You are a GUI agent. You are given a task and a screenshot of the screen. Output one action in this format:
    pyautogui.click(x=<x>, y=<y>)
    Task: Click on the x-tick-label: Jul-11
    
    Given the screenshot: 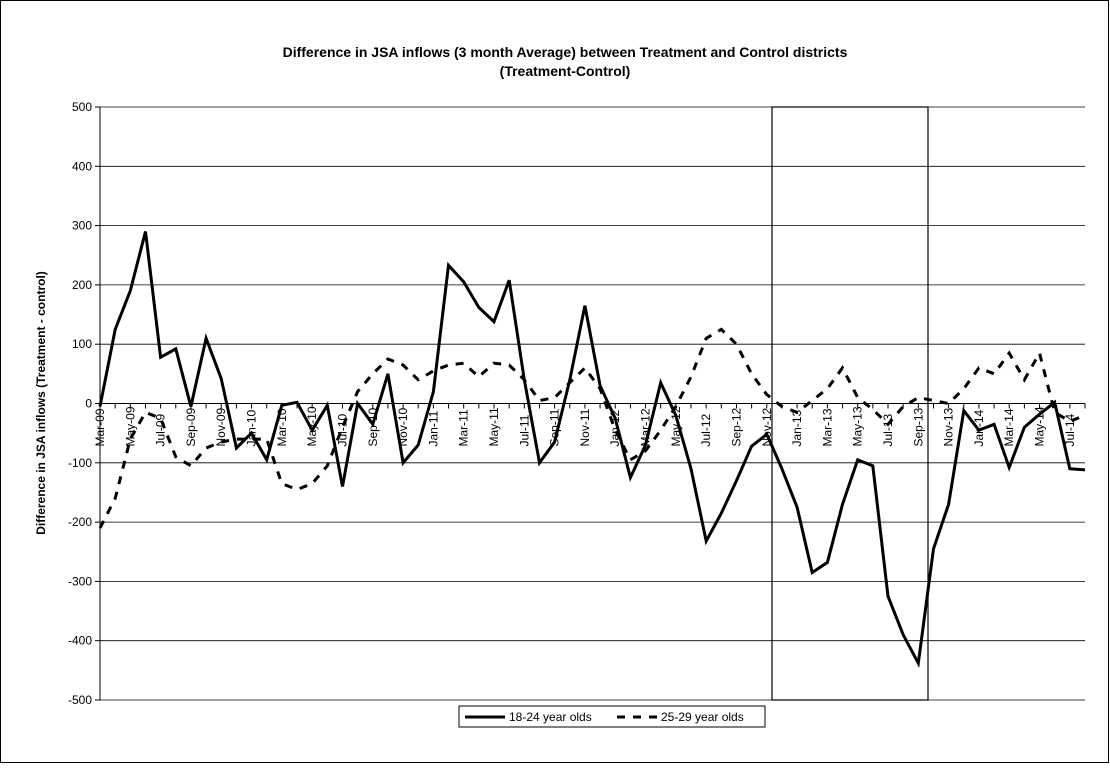 What is the action you would take?
    pyautogui.click(x=524, y=430)
    